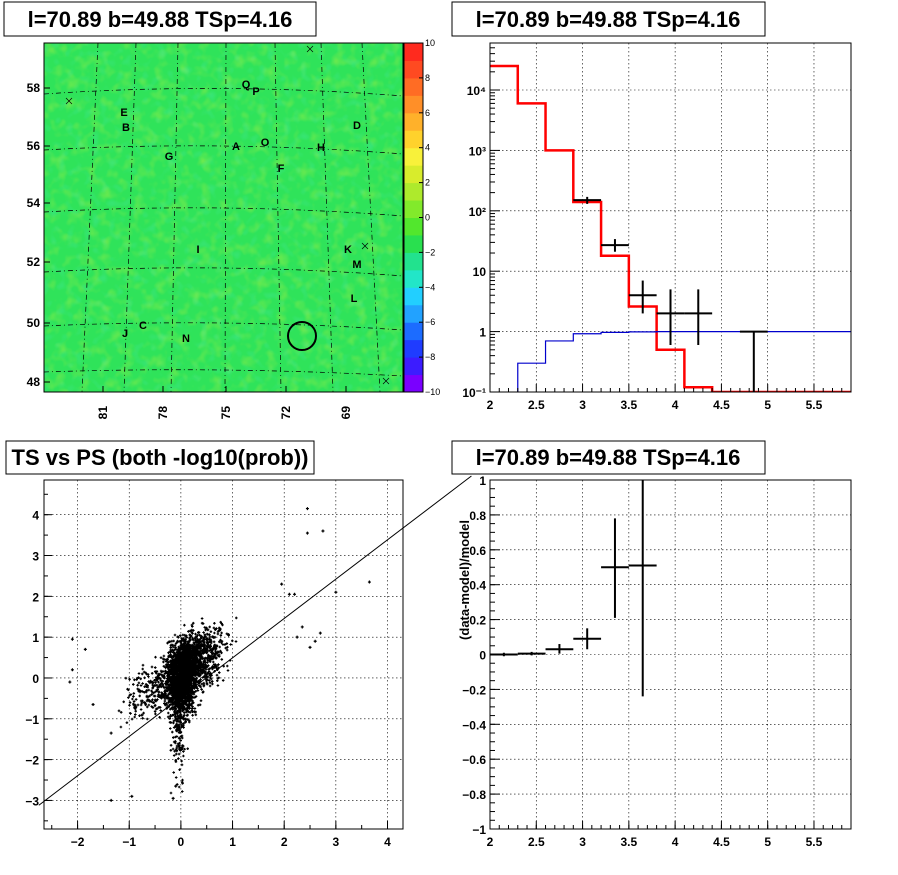  I want to click on y-tick-label: 10⁴, so click(476, 91).